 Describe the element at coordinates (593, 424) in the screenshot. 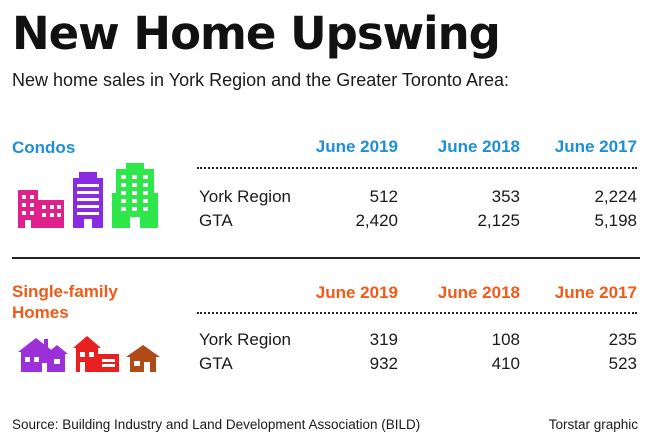

I see `credit-note: Torstar graphic` at that location.